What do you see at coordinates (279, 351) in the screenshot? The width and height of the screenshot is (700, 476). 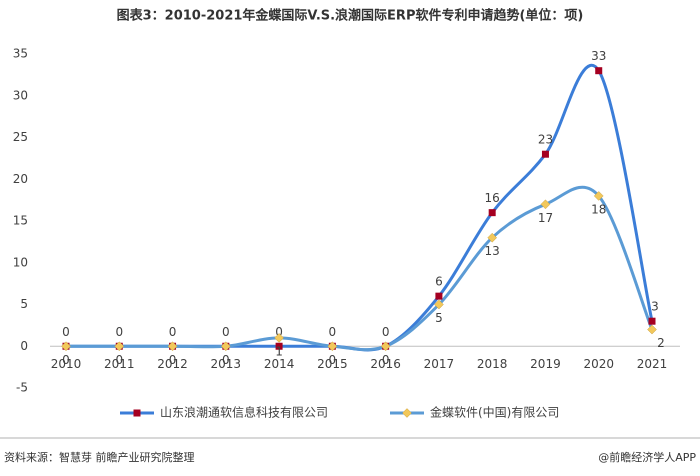 I see `data-label: 1` at bounding box center [279, 351].